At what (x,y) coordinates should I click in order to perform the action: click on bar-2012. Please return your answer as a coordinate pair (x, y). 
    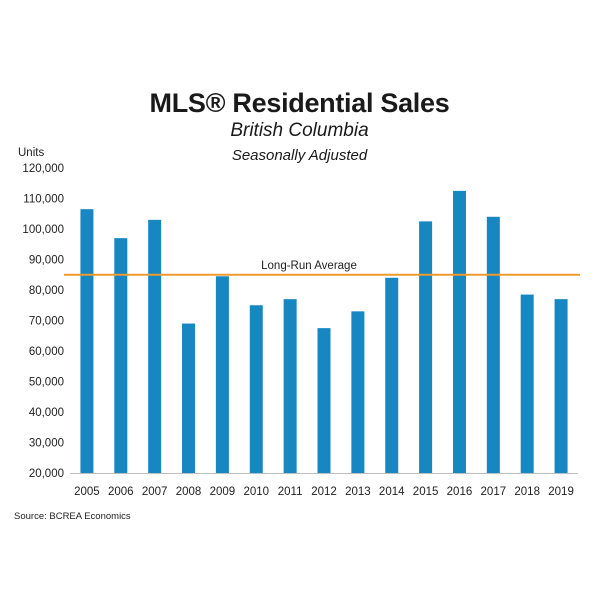
    Looking at the image, I should click on (324, 400).